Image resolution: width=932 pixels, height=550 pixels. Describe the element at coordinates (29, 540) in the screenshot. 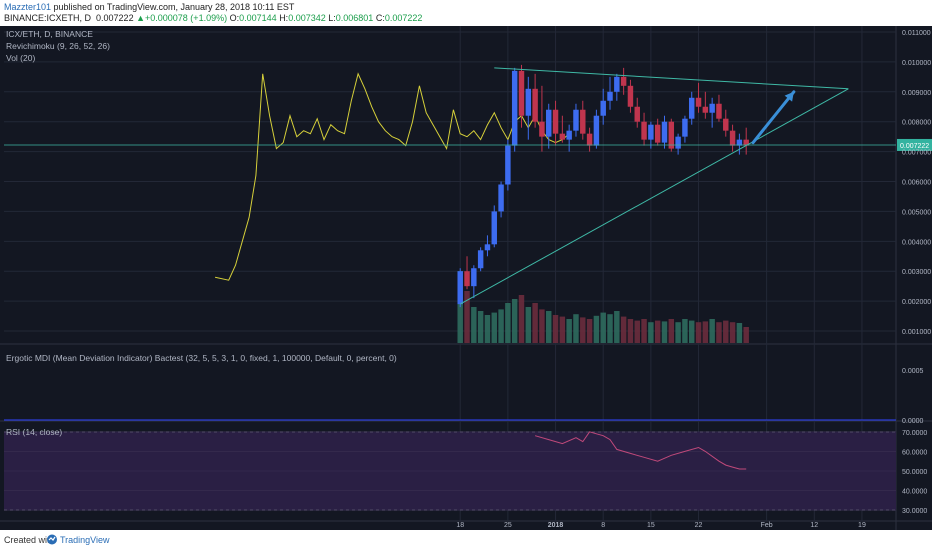

I see `created-with-text: Created with` at that location.